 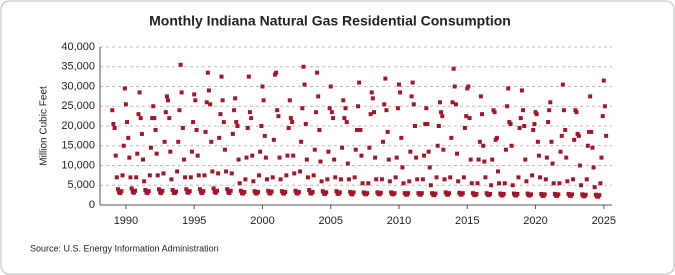 What do you see at coordinates (262, 221) in the screenshot?
I see `x-tick-label: 2000` at bounding box center [262, 221].